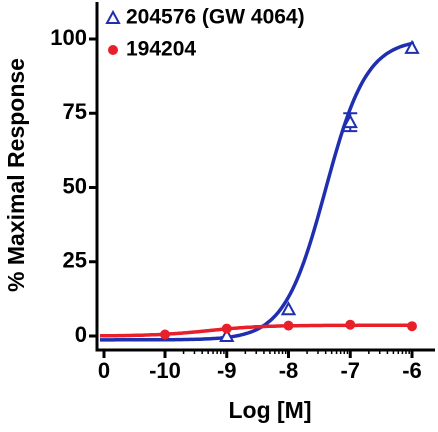 This screenshot has height=432, width=438. What do you see at coordinates (257, 330) in the screenshot?
I see `fit-curve` at bounding box center [257, 330].